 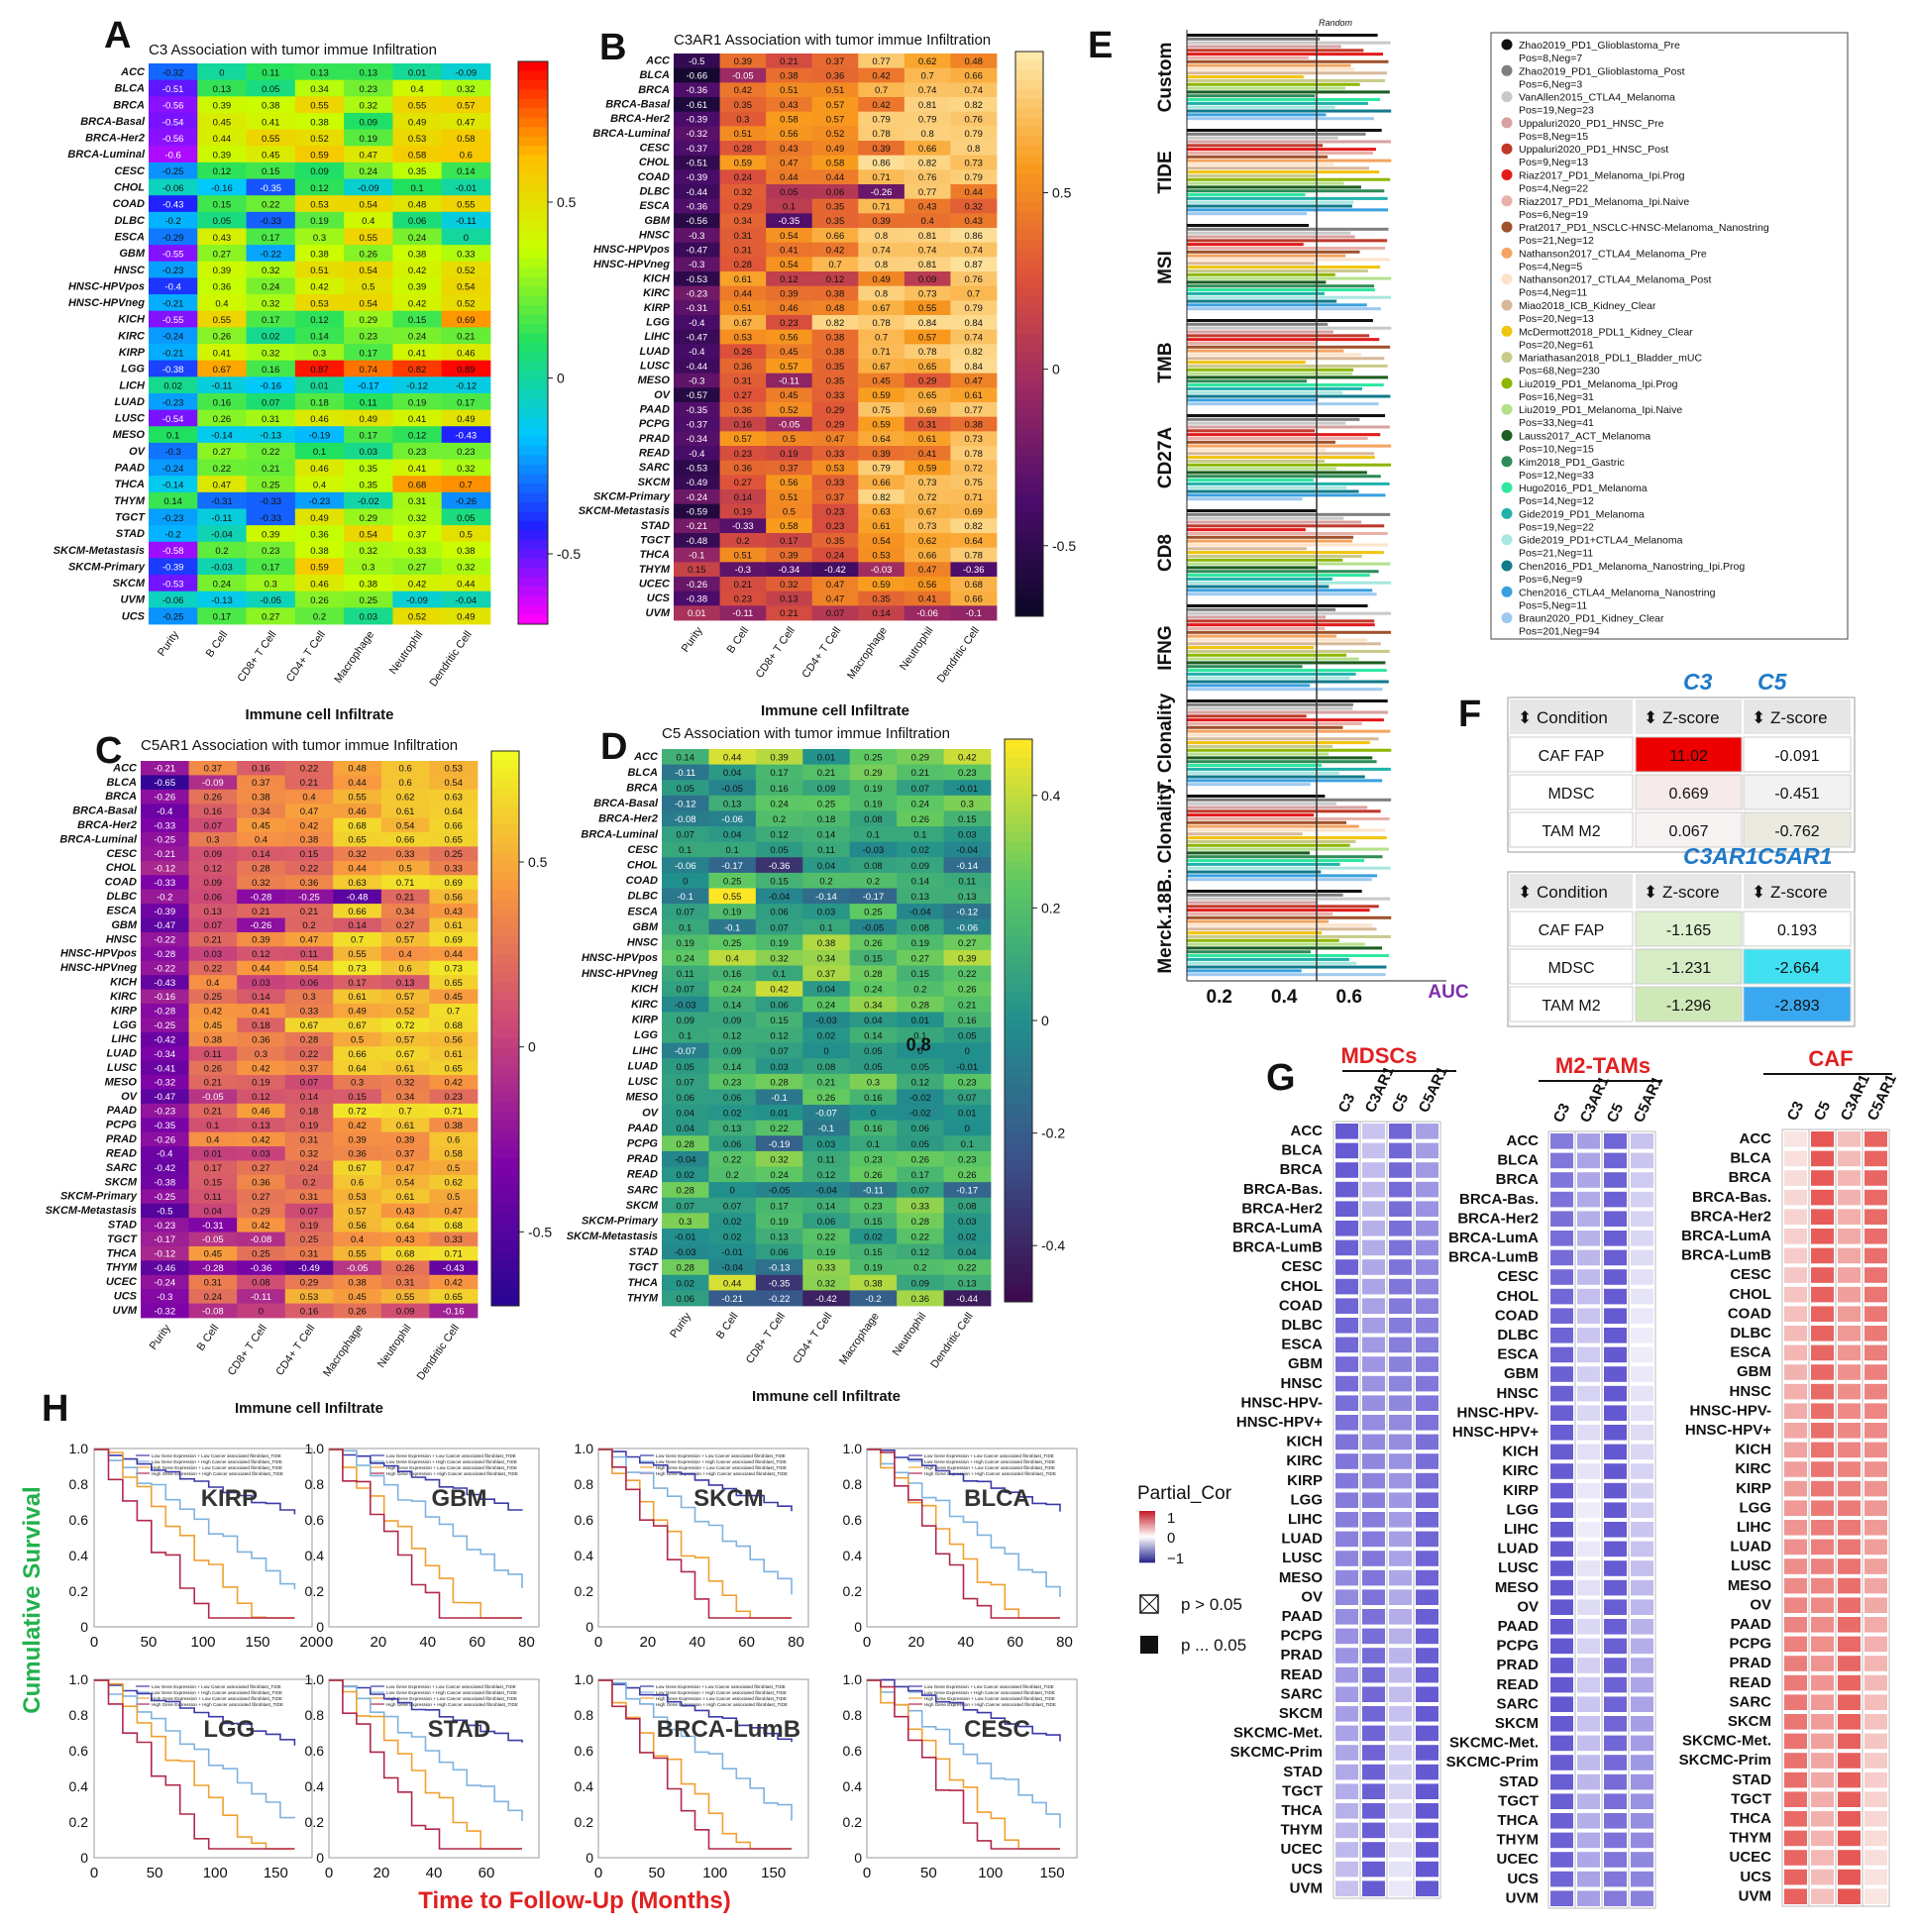 I want to click on row-label: UVM, so click(x=658, y=613).